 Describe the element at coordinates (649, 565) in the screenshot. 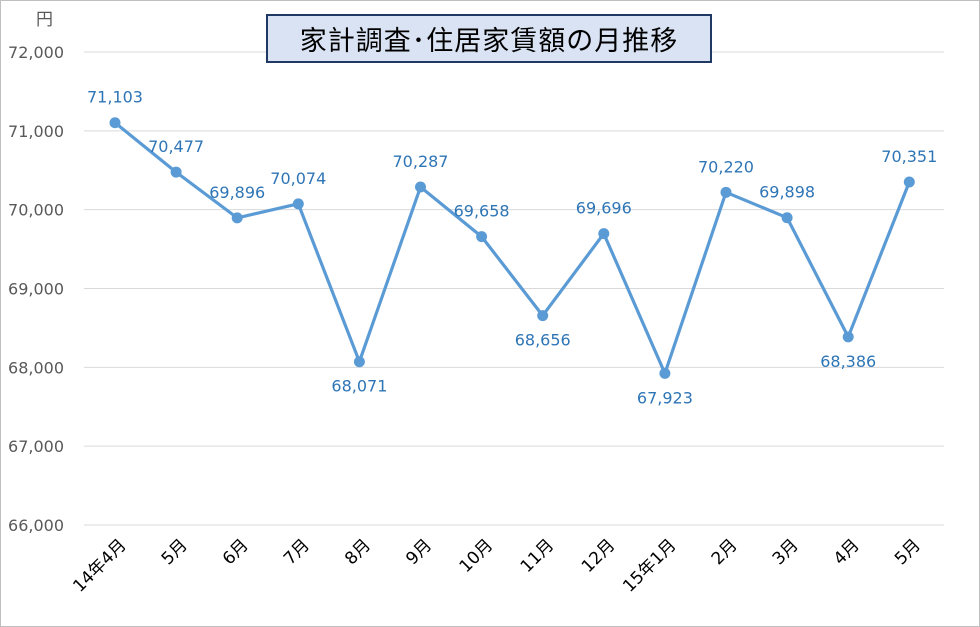

I see `x-tick-label: 15年1月` at that location.